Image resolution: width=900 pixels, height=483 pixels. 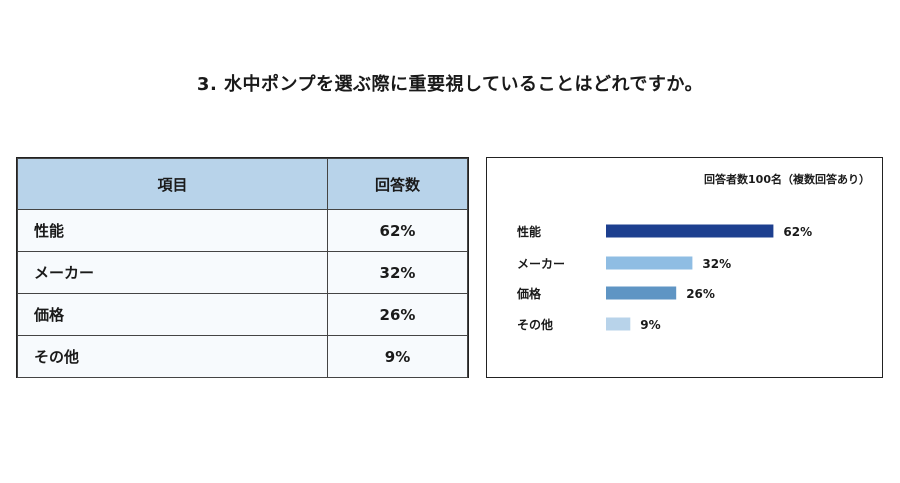 I want to click on value-label: 62%, so click(x=797, y=232).